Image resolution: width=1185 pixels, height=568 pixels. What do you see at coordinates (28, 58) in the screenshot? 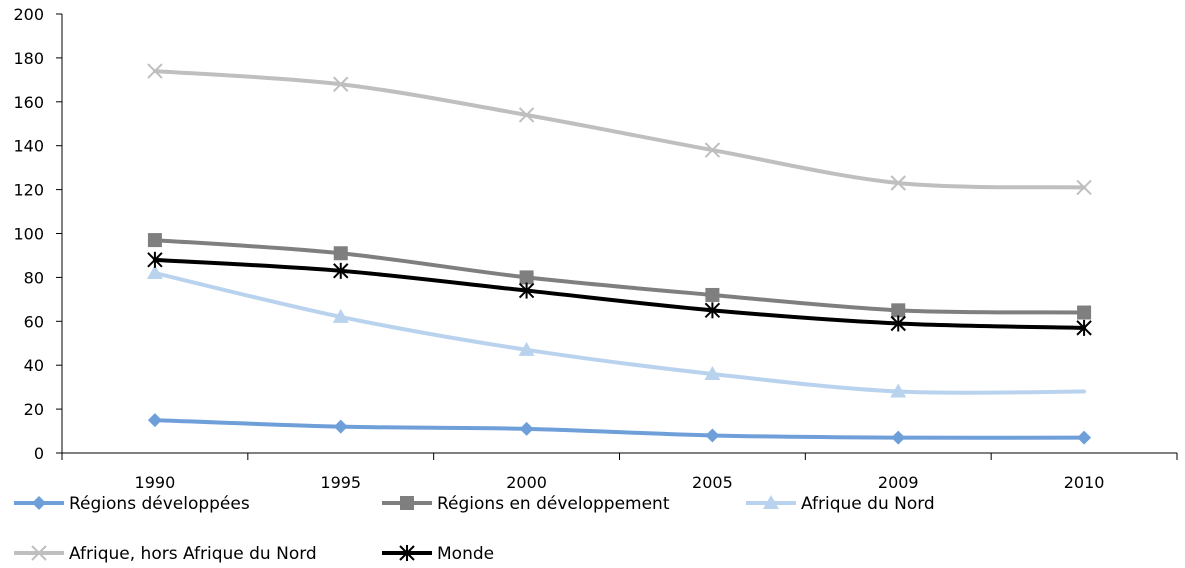
I see `y-tick-label: 180` at bounding box center [28, 58].